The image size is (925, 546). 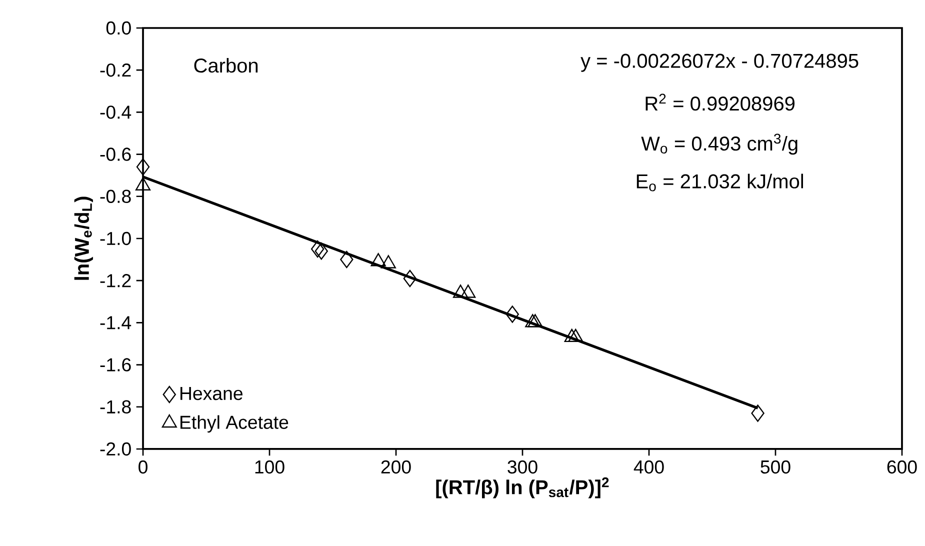 I want to click on legend-label: Ethyl Acetate, so click(x=234, y=424).